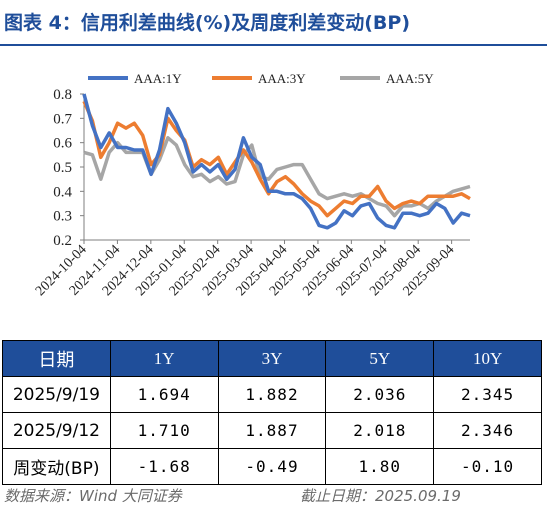 The image size is (547, 512). Describe the element at coordinates (62, 241) in the screenshot. I see `y-tick-label: 0.2` at that location.